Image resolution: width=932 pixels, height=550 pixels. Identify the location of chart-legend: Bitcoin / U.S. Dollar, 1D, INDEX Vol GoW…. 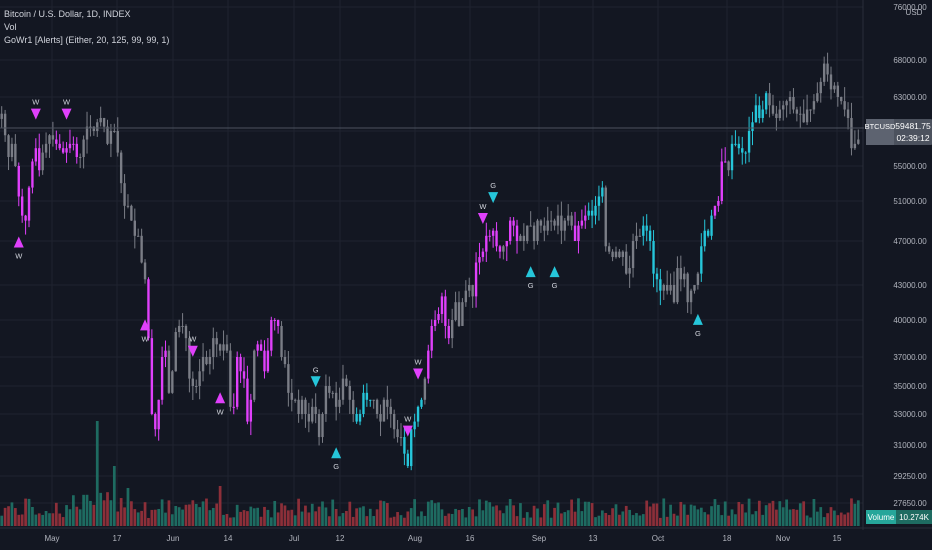
(86, 27).